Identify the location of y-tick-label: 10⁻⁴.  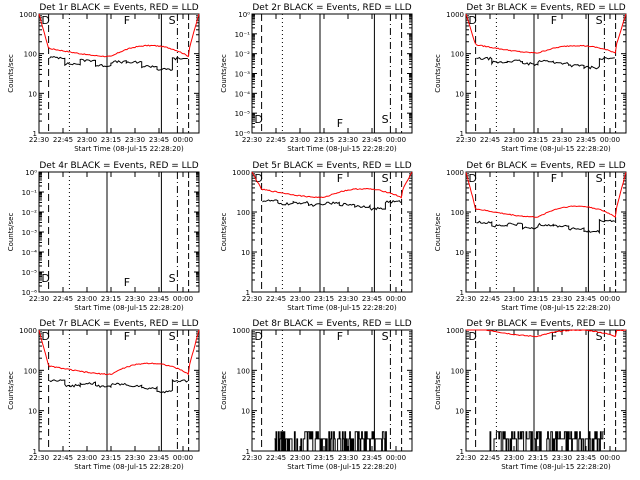
(243, 94).